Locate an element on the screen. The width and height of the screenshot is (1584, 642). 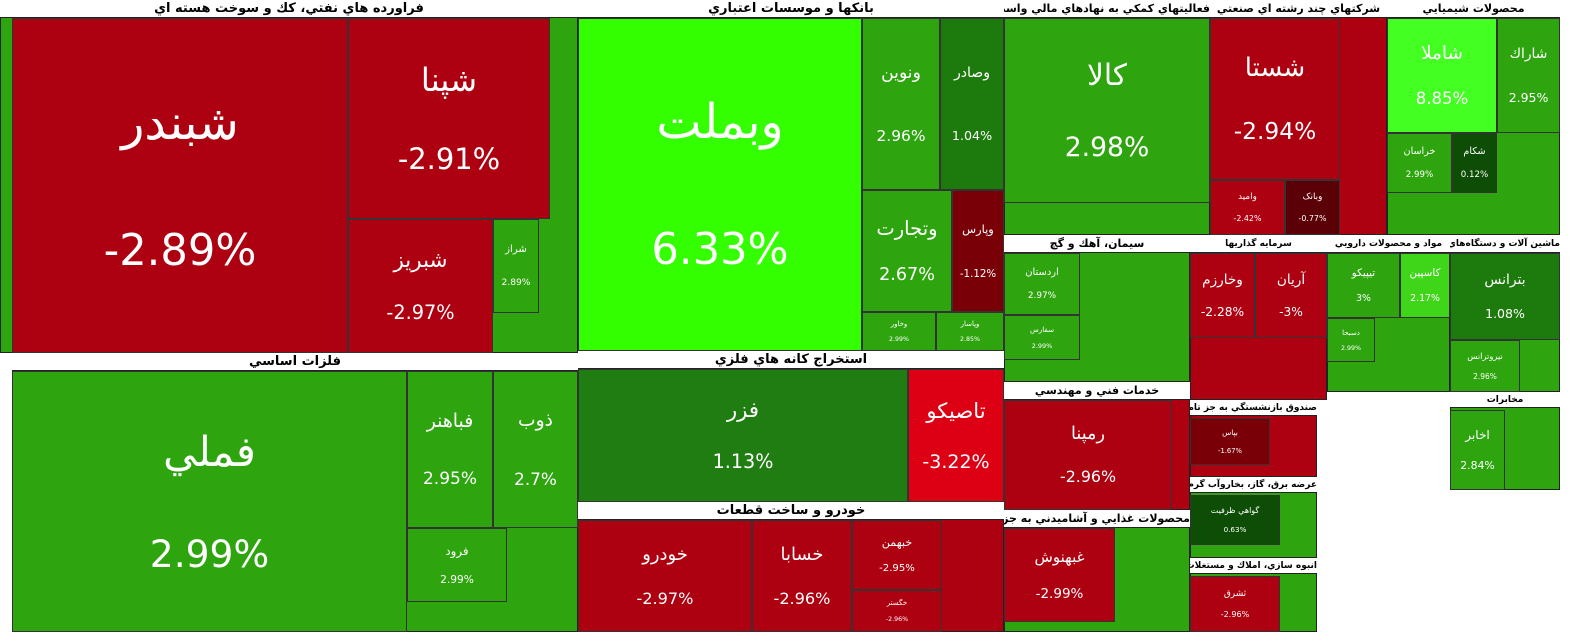
sector-title: مواد و محصولات دارويي is located at coordinates (1388, 244).